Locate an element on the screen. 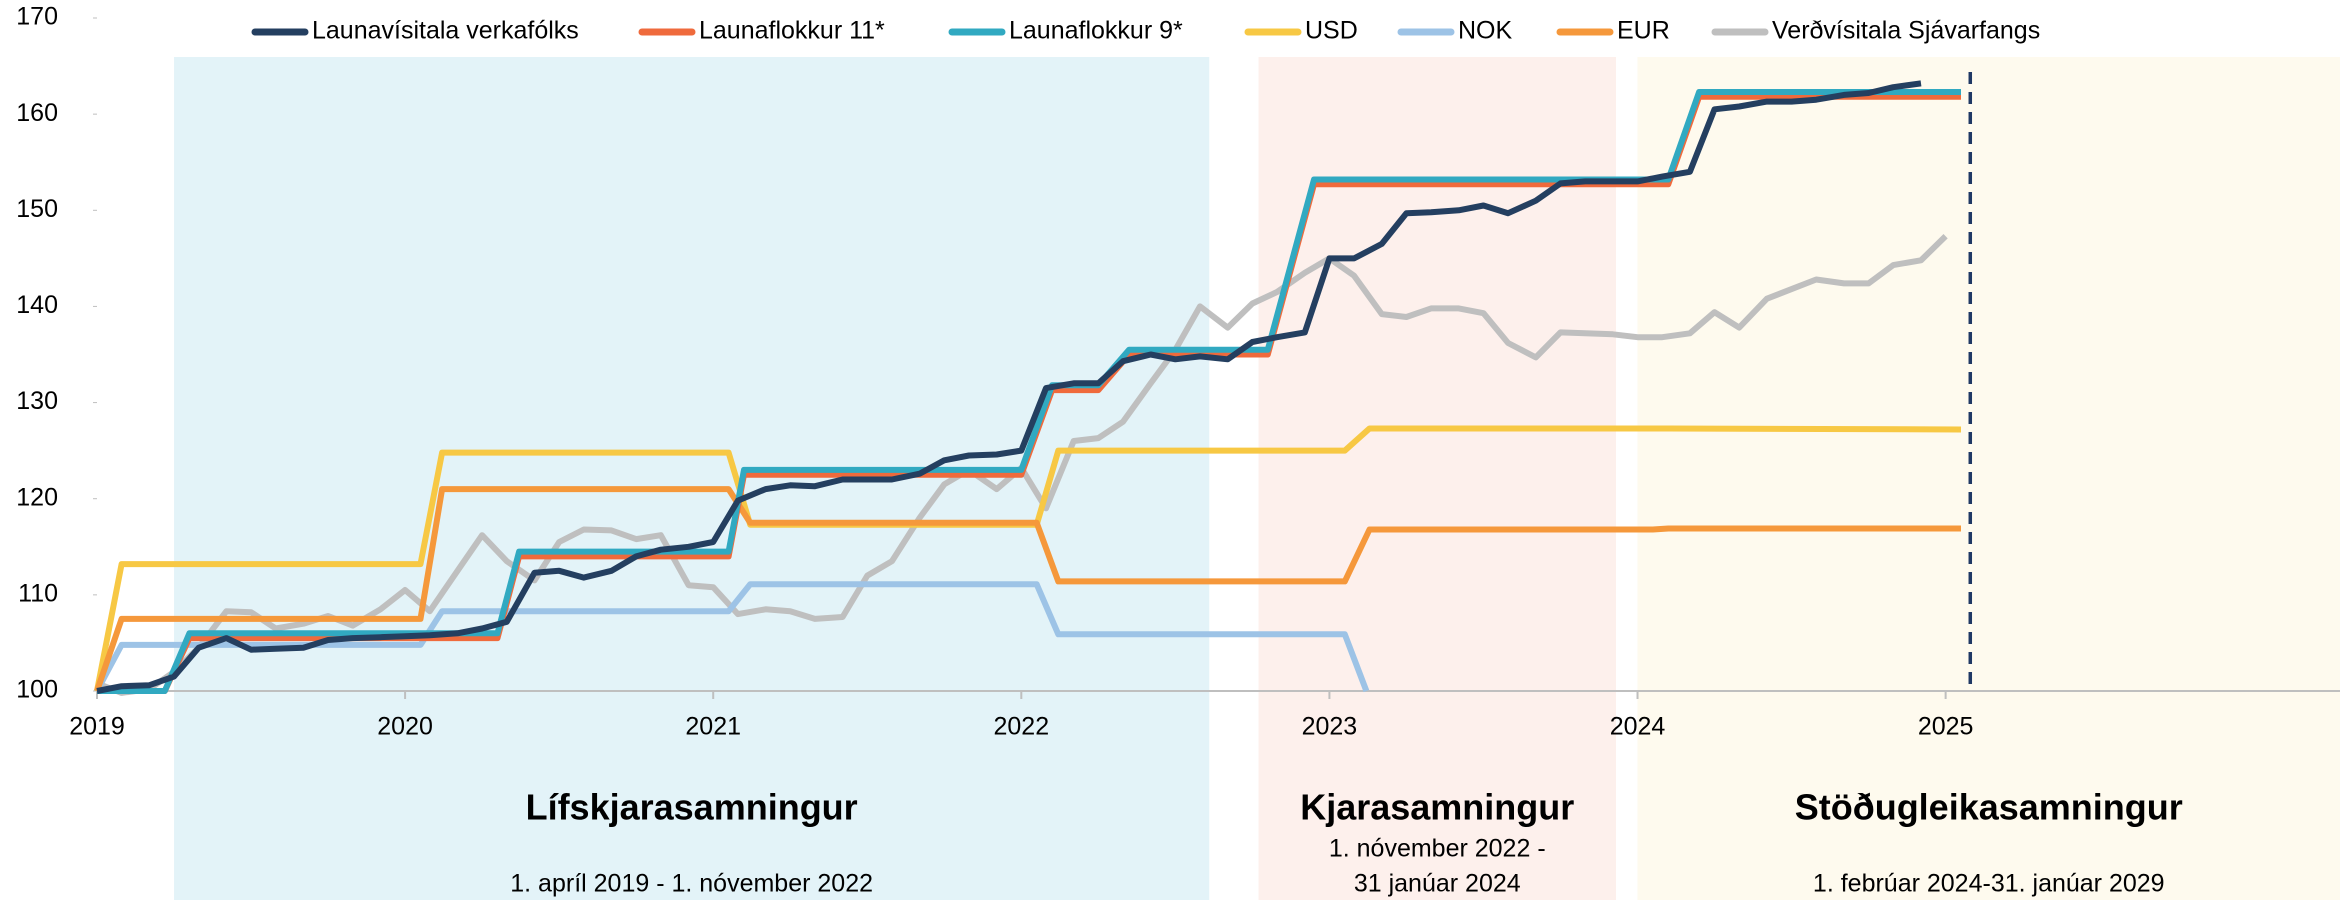 This screenshot has height=900, width=2343. y-tick-label: 130 is located at coordinates (37, 401).